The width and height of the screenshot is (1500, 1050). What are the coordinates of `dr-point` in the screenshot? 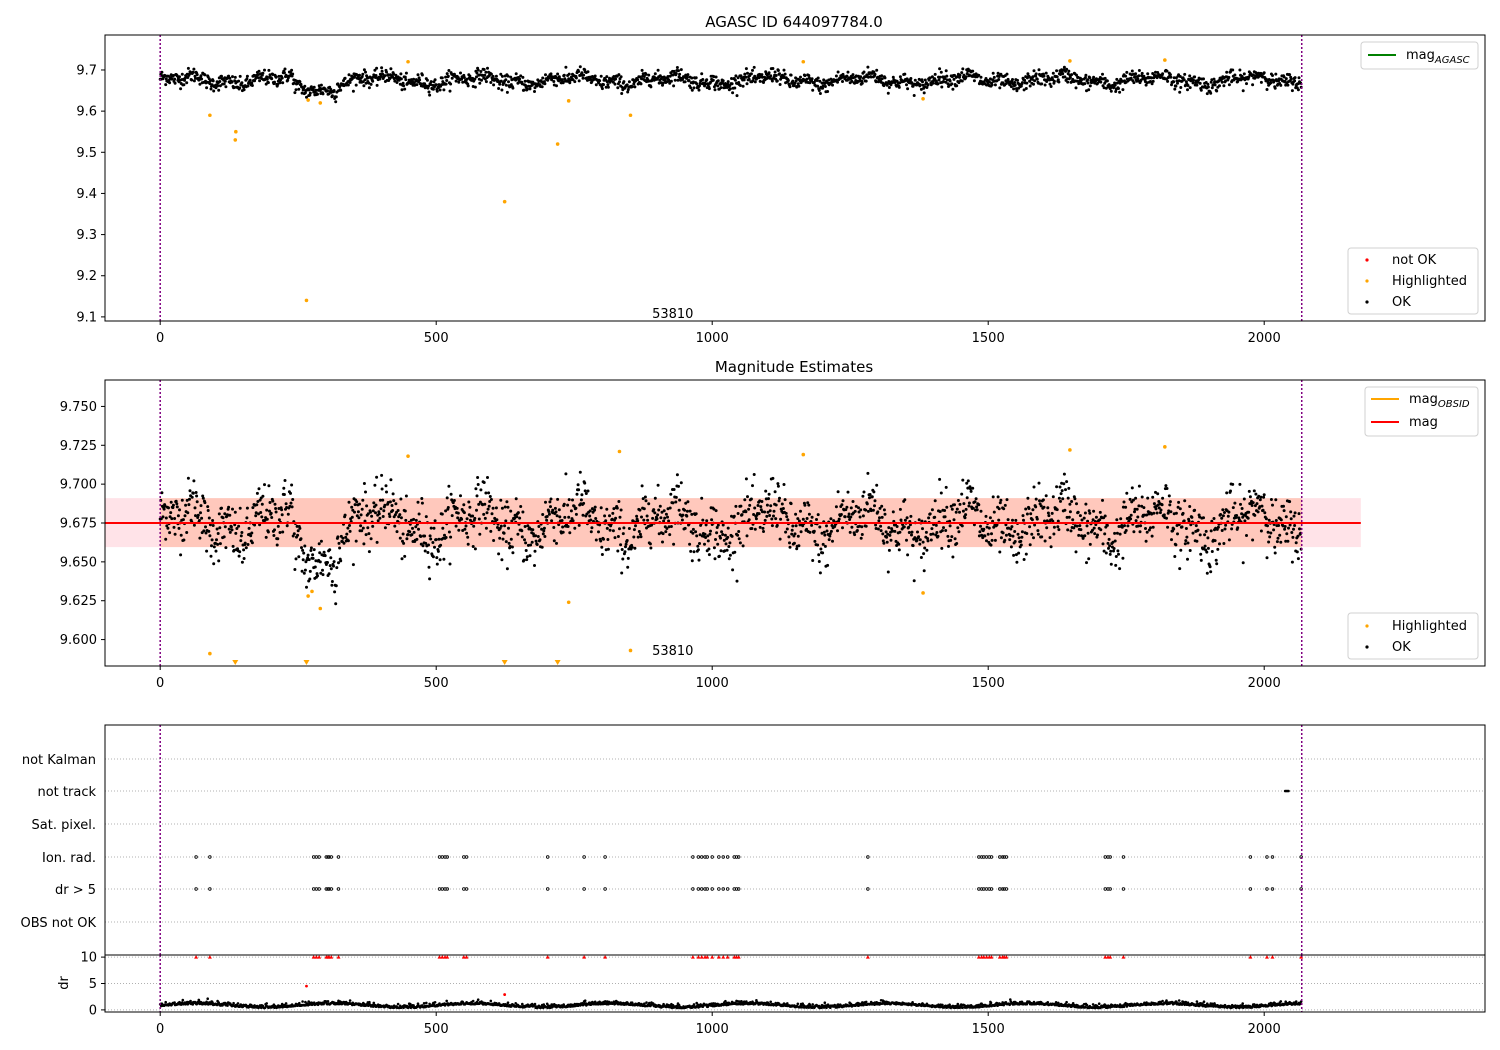 It's located at (238, 1003).